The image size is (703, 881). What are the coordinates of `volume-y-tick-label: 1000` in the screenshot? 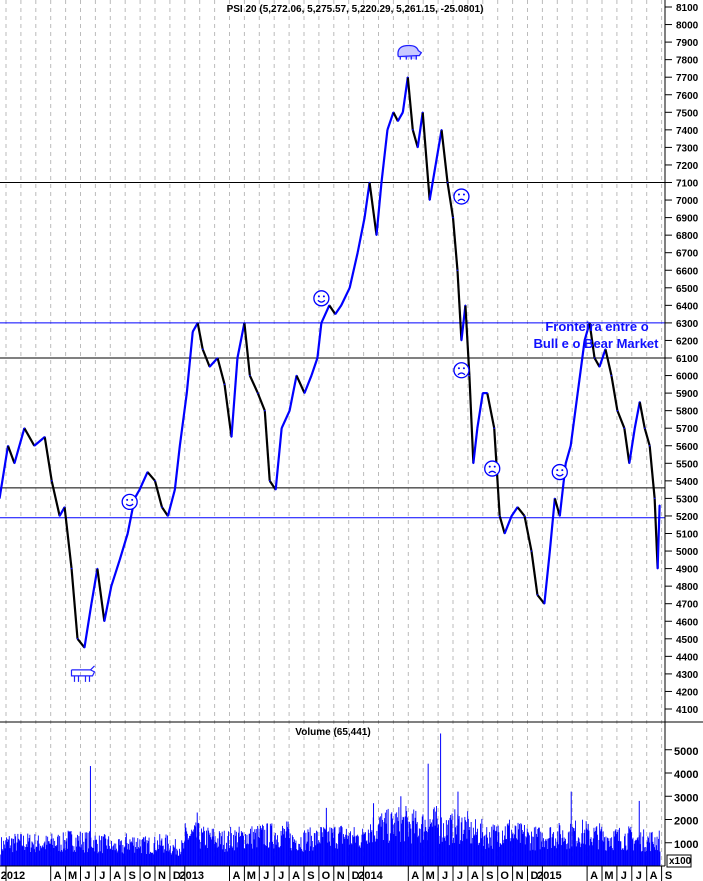 It's located at (686, 845).